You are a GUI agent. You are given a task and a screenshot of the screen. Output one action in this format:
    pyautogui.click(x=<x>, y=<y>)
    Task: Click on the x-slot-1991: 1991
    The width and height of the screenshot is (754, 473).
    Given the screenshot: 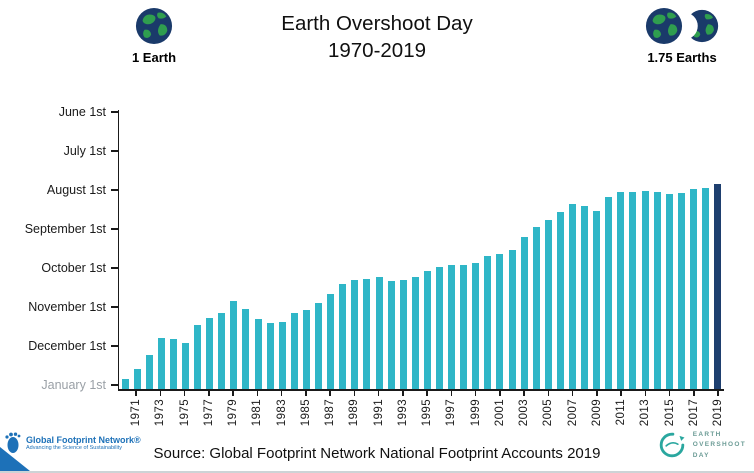 What is the action you would take?
    pyautogui.click(x=379, y=415)
    